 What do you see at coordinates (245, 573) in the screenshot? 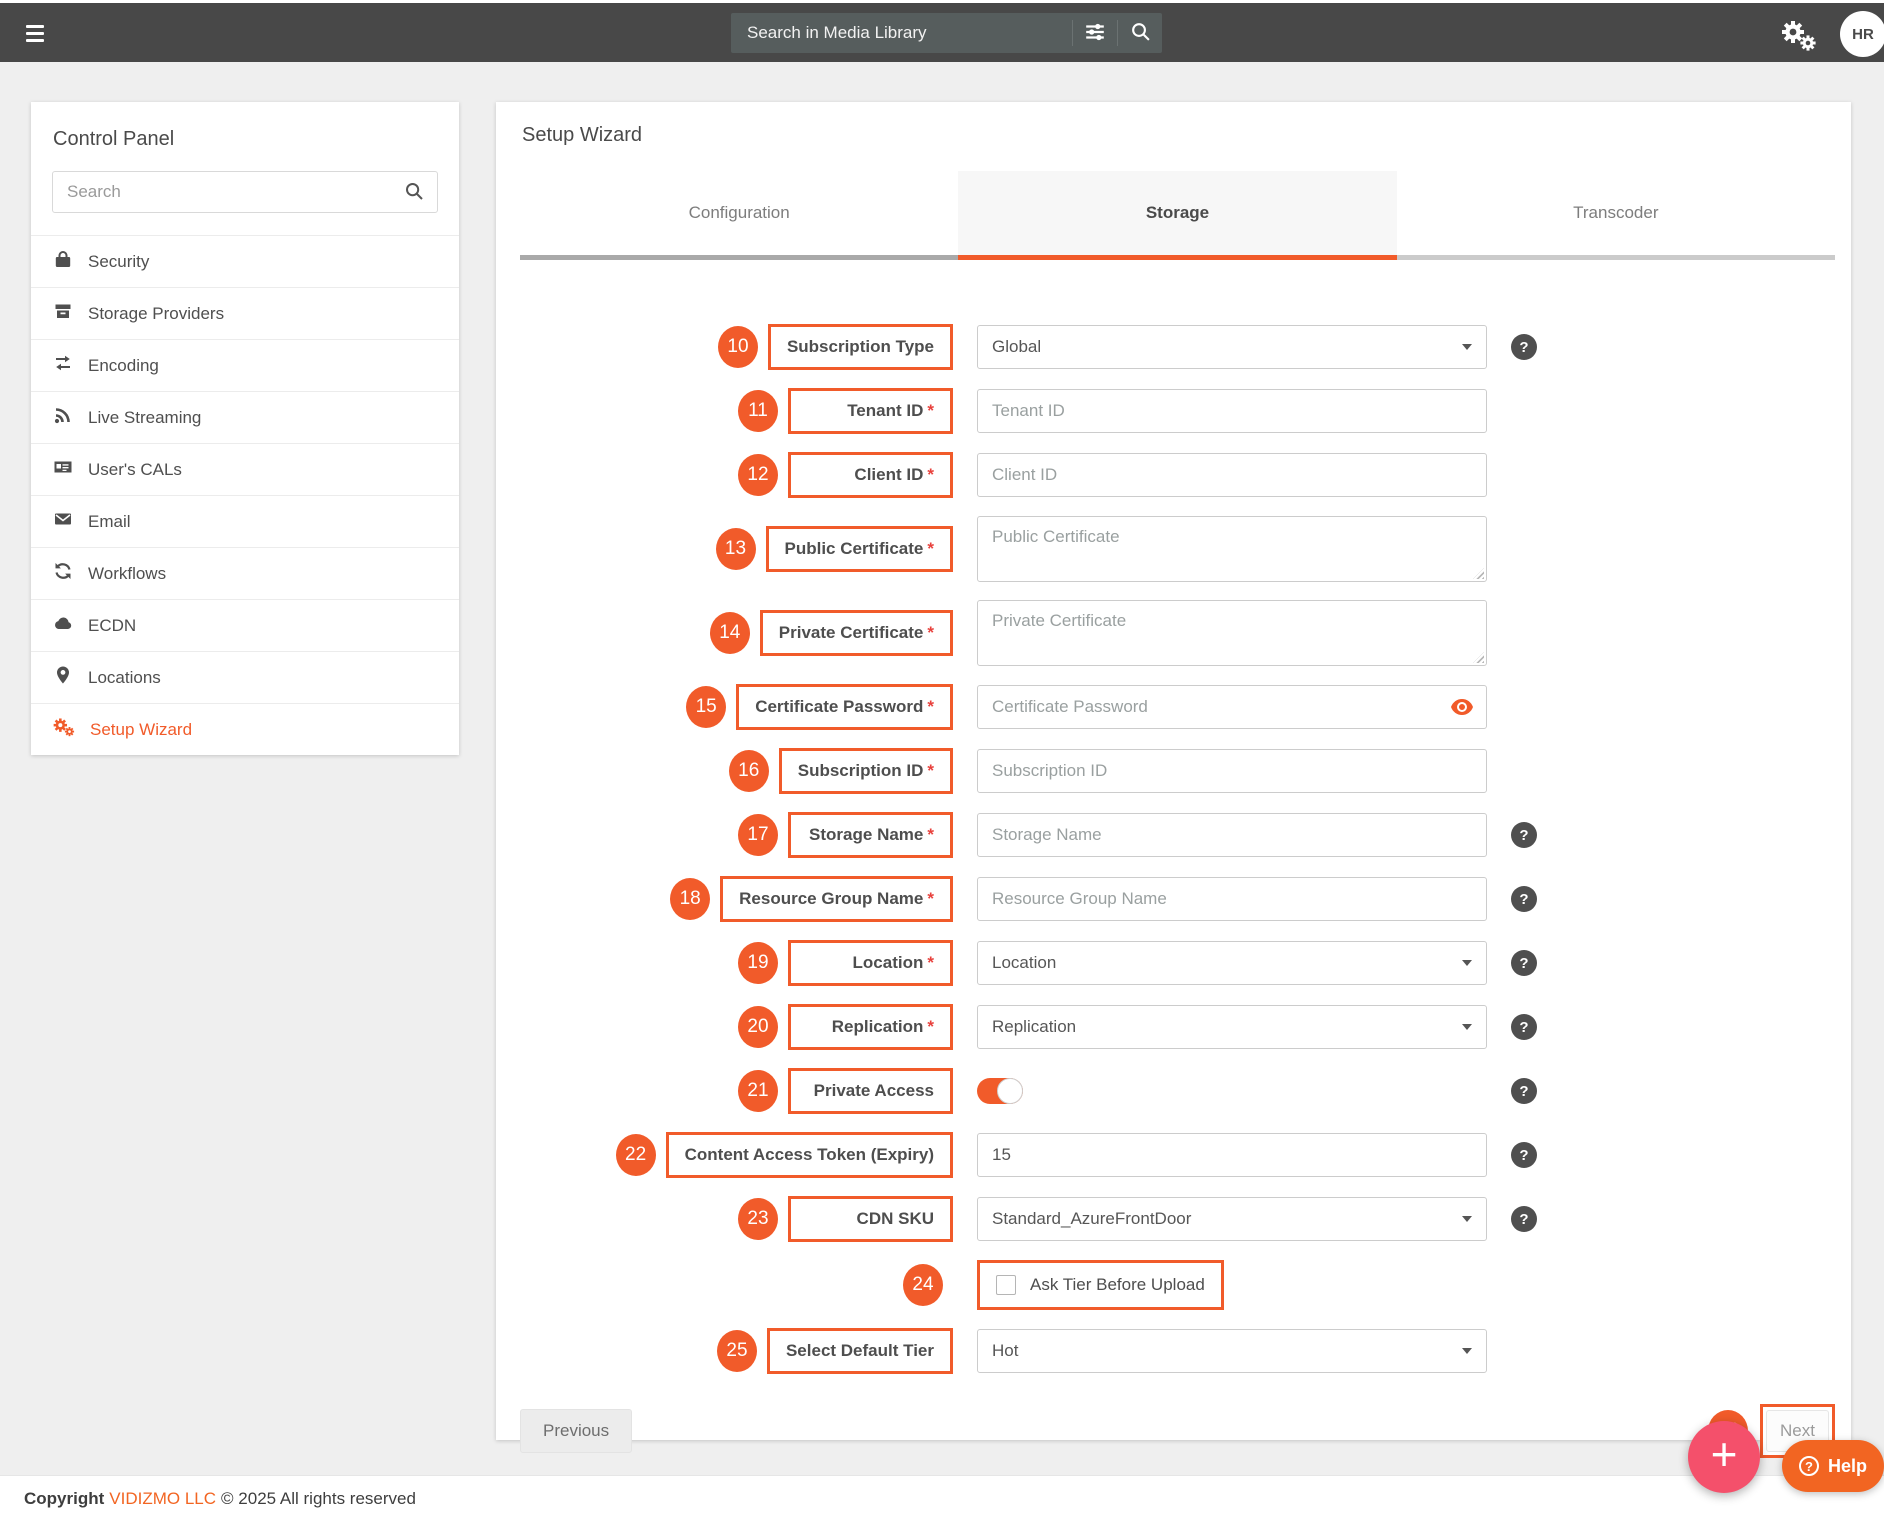
I see `sidebar-item-workflows: Workflows` at bounding box center [245, 573].